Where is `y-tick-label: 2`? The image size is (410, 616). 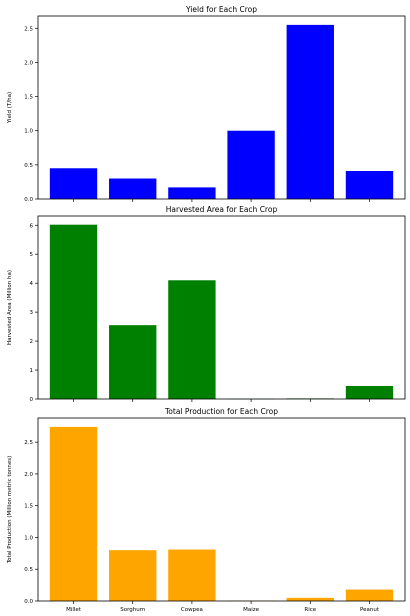 y-tick-label: 2 is located at coordinates (32, 342).